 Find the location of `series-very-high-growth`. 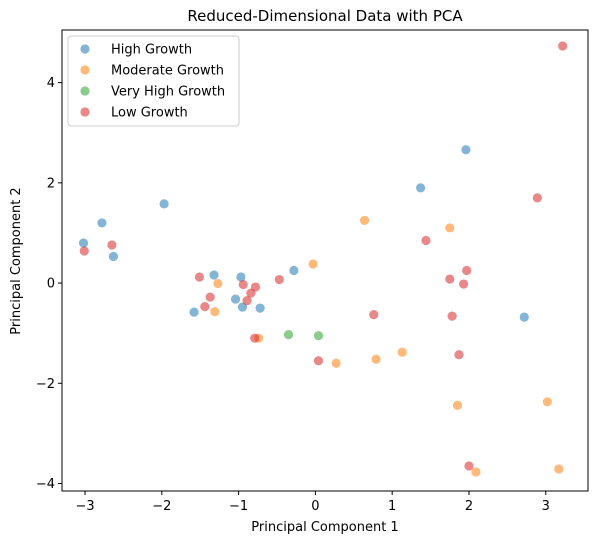

series-very-high-growth is located at coordinates (303, 335).